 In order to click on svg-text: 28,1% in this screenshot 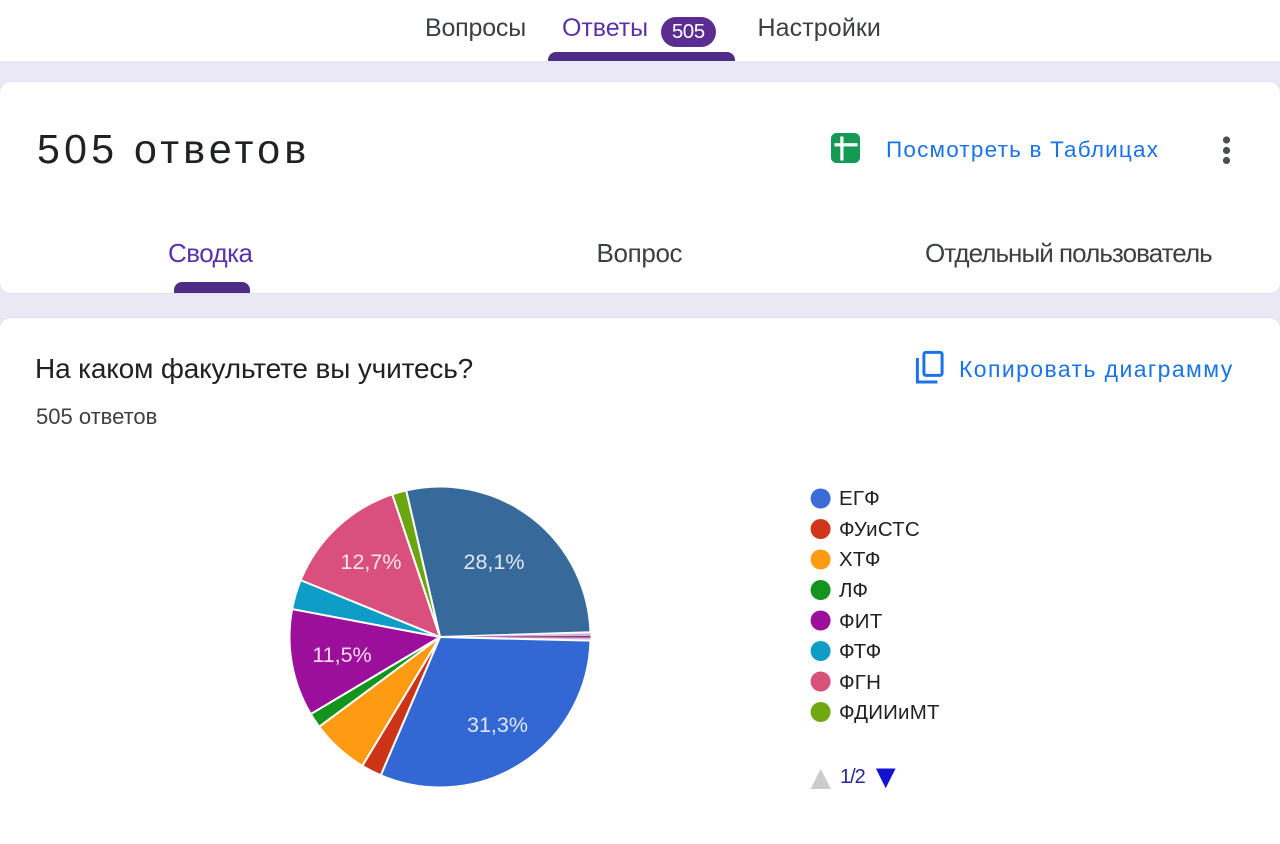, I will do `click(494, 562)`.